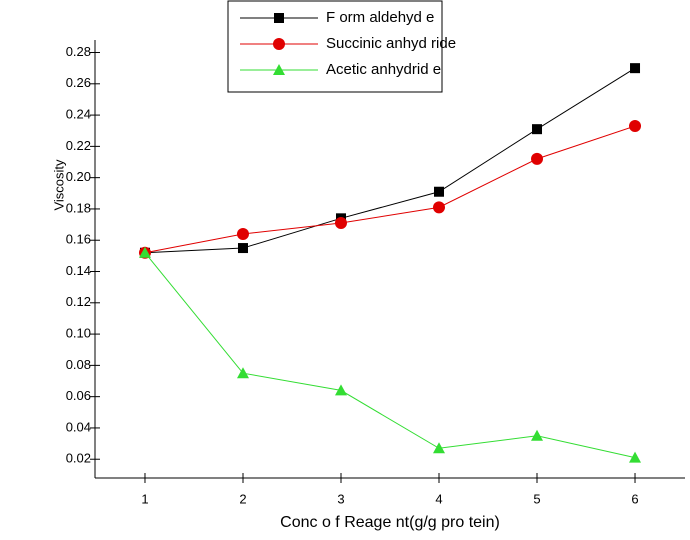 Image resolution: width=690 pixels, height=540 pixels. Describe the element at coordinates (78, 51) in the screenshot. I see `y-tick-label: 0.28` at that location.